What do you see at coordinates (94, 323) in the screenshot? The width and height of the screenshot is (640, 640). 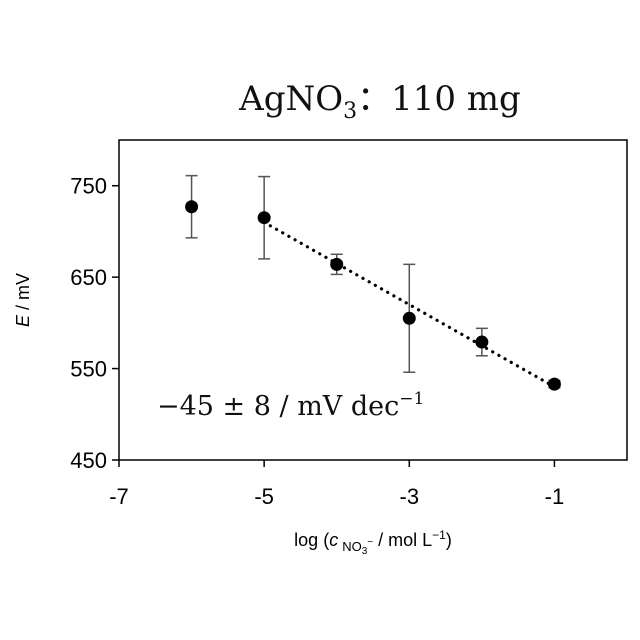 I see `y-axis-ticks: 450 550 650 750` at bounding box center [94, 323].